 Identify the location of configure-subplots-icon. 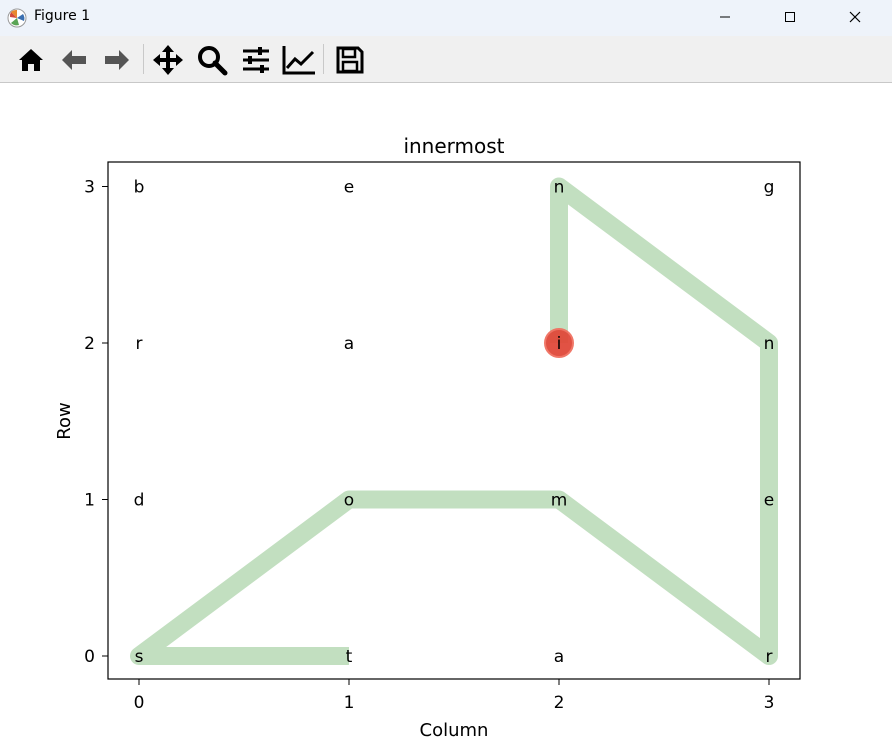
(256, 60).